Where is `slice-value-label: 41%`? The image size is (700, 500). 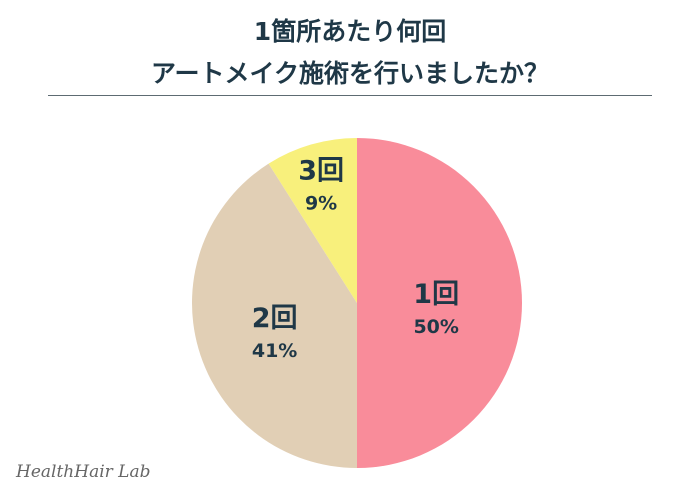 slice-value-label: 41% is located at coordinates (274, 351).